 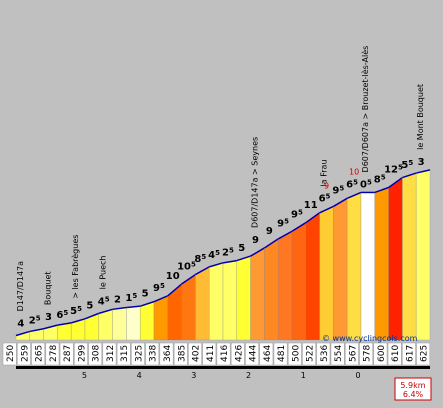 I want to click on altitude-label: 364, so click(x=168, y=353).